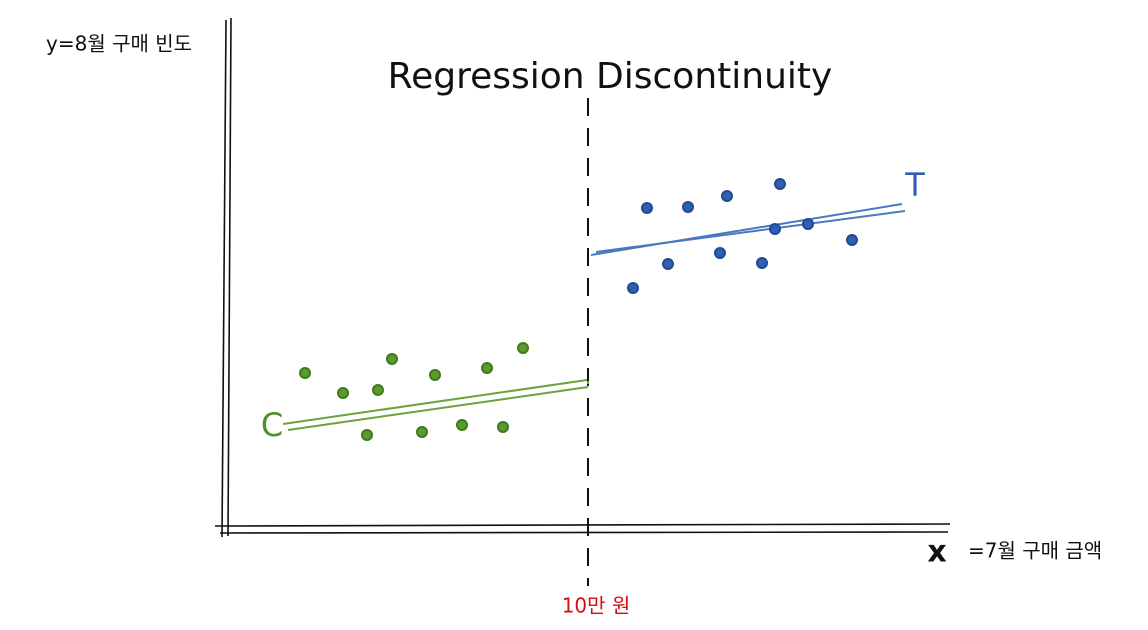 Image resolution: width=1148 pixels, height=630 pixels. Describe the element at coordinates (119, 44) in the screenshot. I see `y-axis-label: y=8월 구매 빈도` at that location.